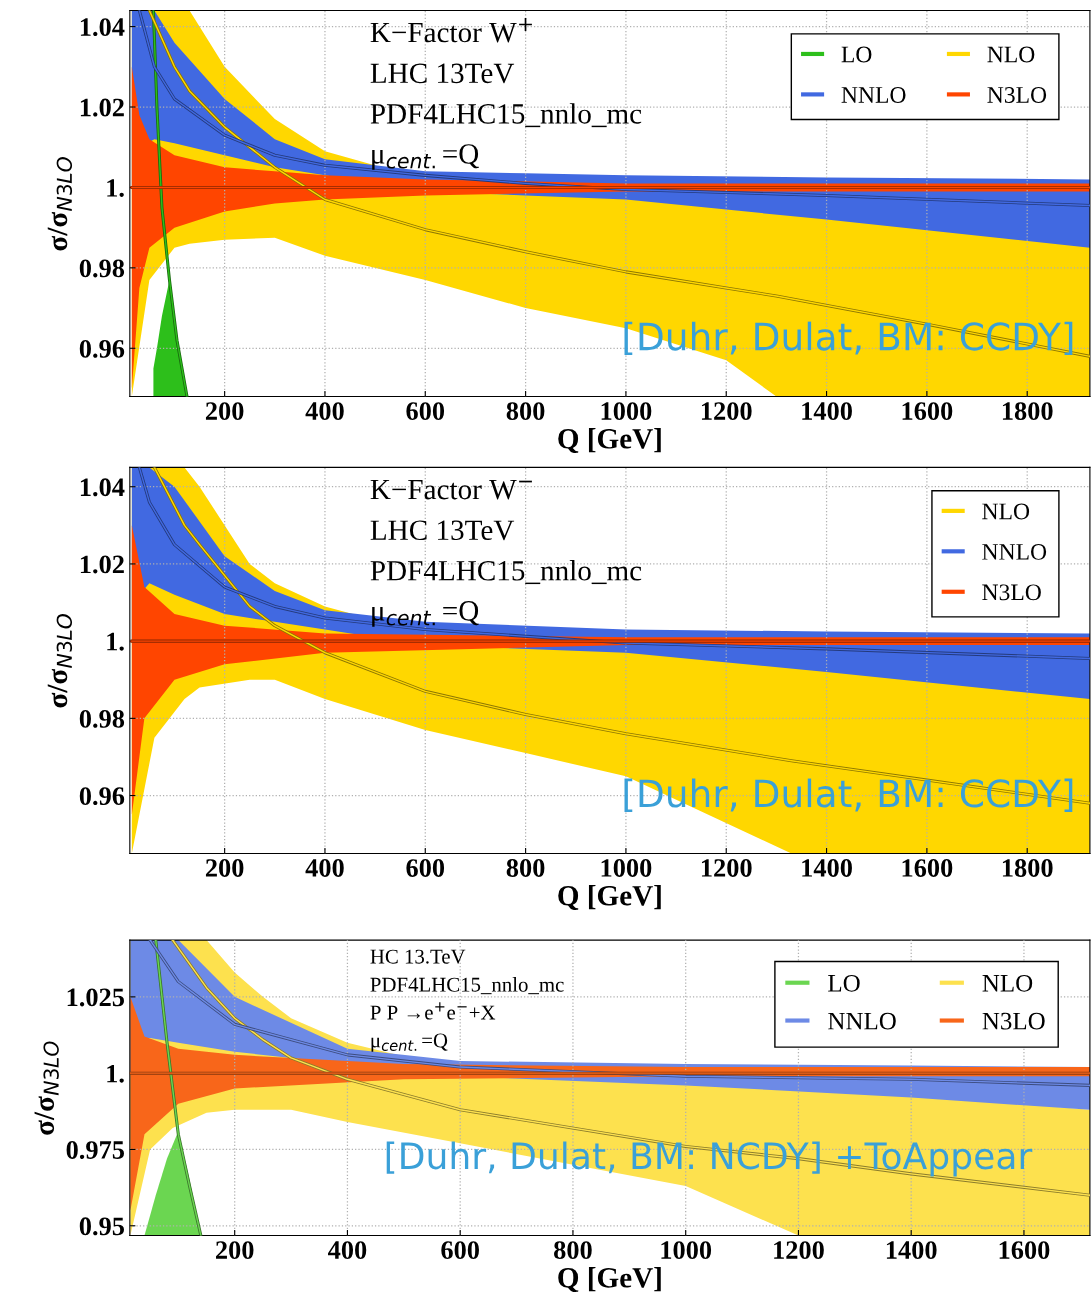 The height and width of the screenshot is (1313, 1091). Describe the element at coordinates (451, 30) in the screenshot. I see `annotation: K−Factor W$^{+}$` at that location.